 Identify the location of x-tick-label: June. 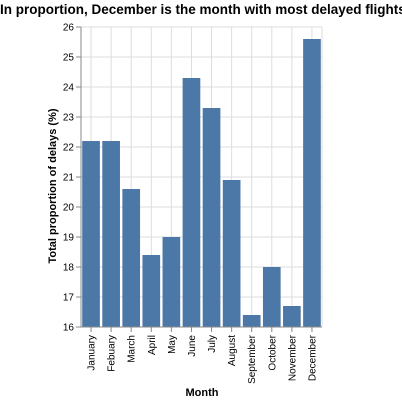
(192, 346).